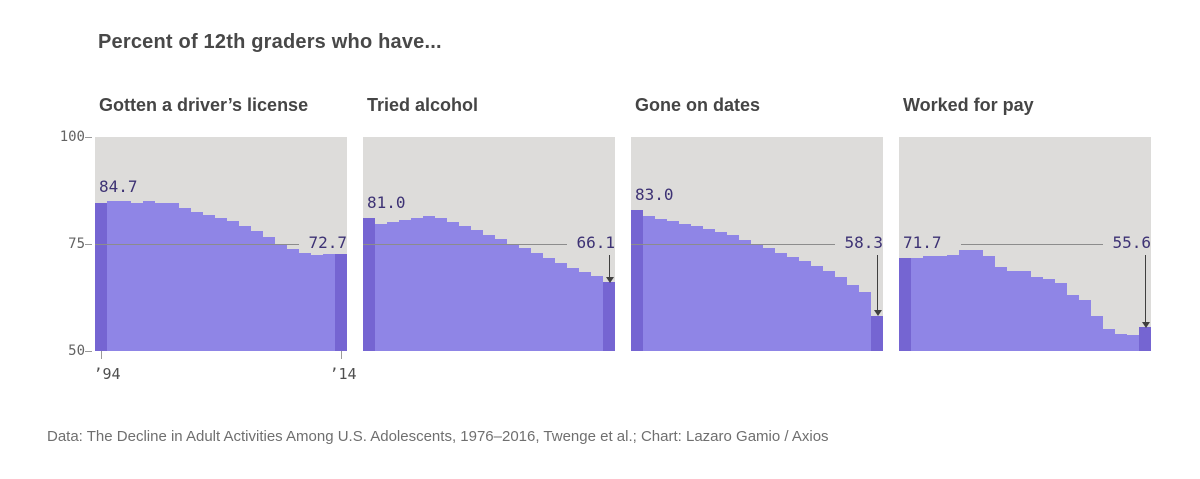  Describe the element at coordinates (329, 302) in the screenshot. I see `bar-2013` at that location.